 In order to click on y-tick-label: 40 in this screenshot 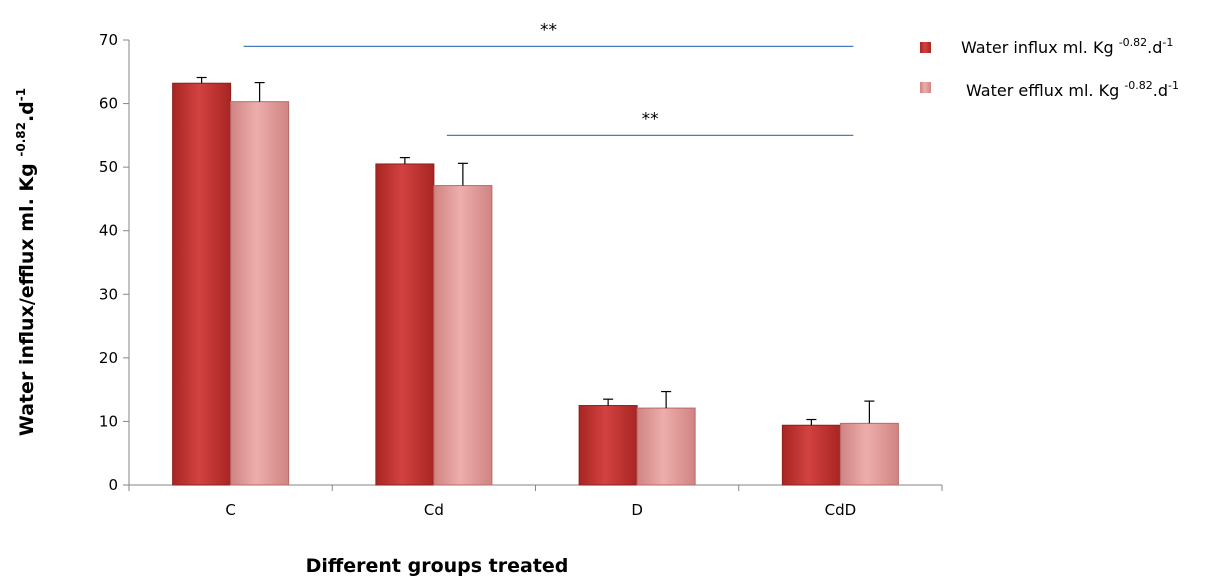, I will do `click(108, 231)`.